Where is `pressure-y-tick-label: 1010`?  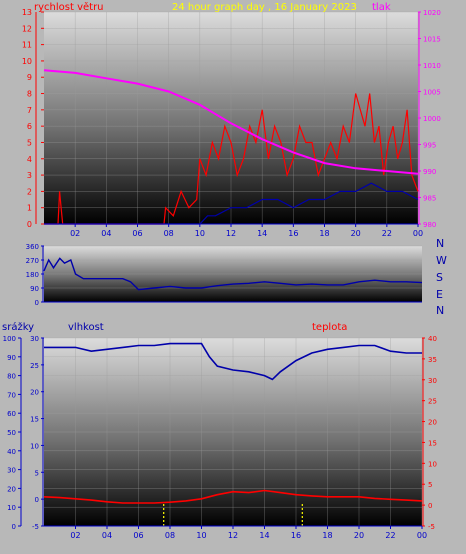
pressure-y-tick-label: 1010 is located at coordinates (432, 66).